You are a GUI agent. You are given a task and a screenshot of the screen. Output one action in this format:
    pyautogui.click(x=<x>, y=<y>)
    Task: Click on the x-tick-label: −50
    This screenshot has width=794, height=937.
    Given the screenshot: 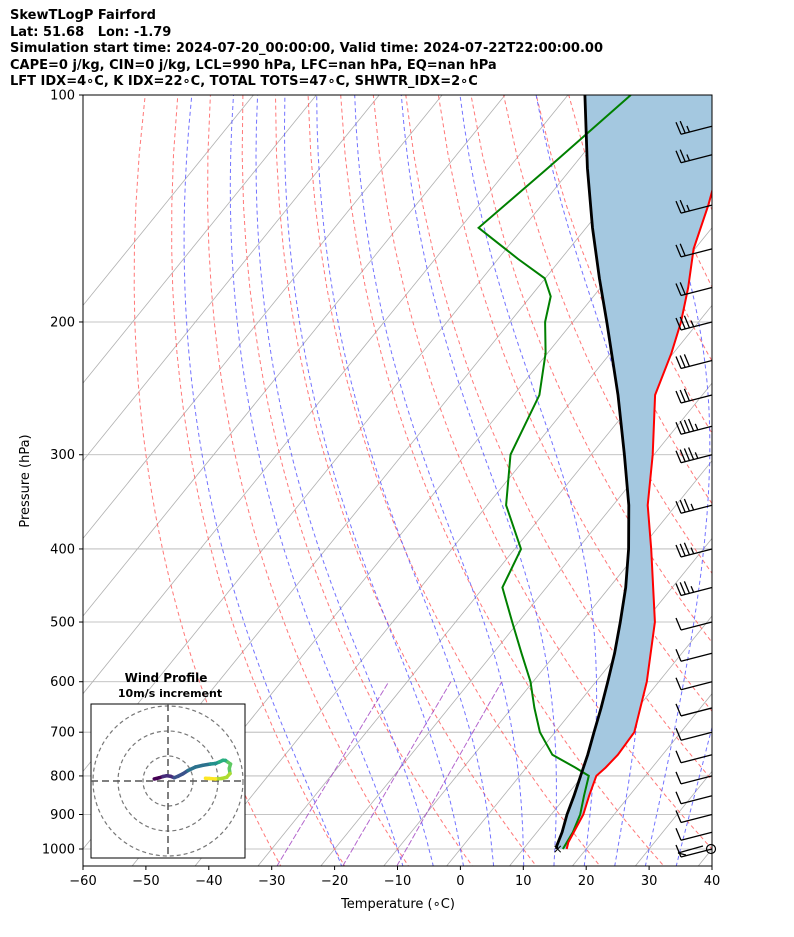 What is the action you would take?
    pyautogui.click(x=145, y=881)
    